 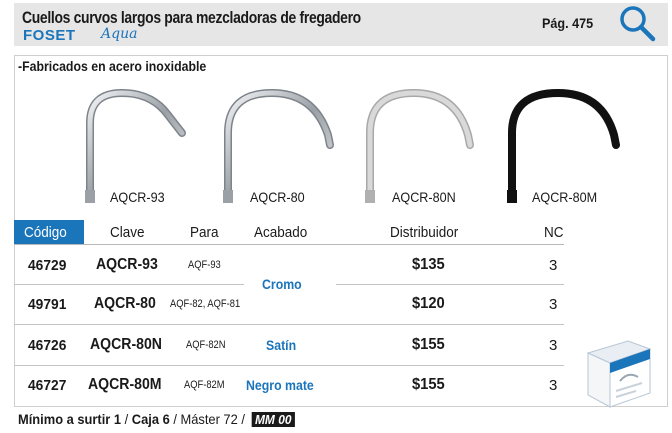 I want to click on cell-para: AQF-82M, so click(x=204, y=385).